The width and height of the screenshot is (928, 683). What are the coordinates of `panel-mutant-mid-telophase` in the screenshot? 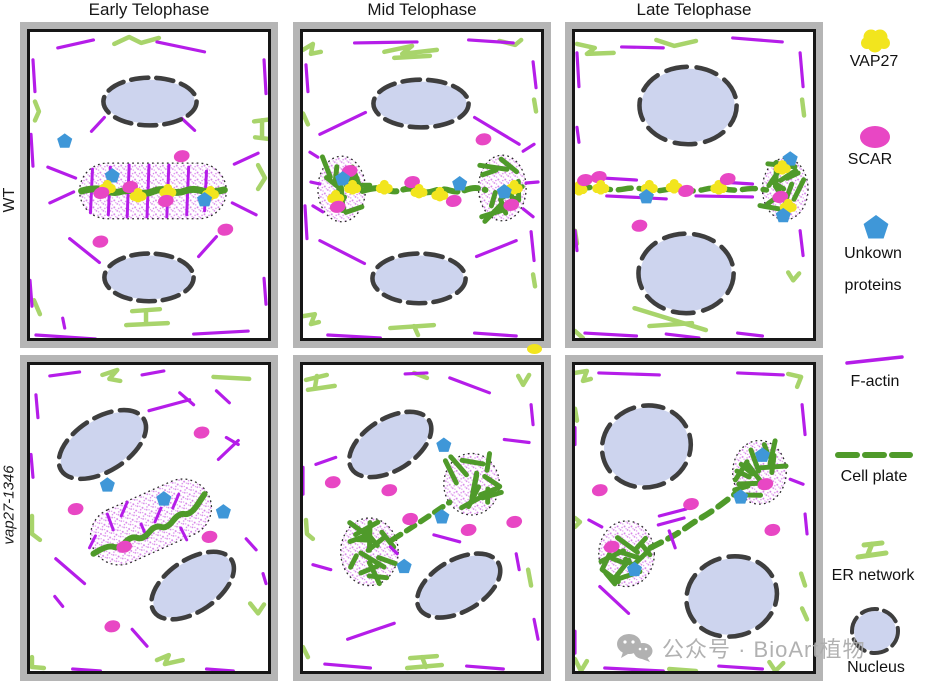 It's located at (422, 518).